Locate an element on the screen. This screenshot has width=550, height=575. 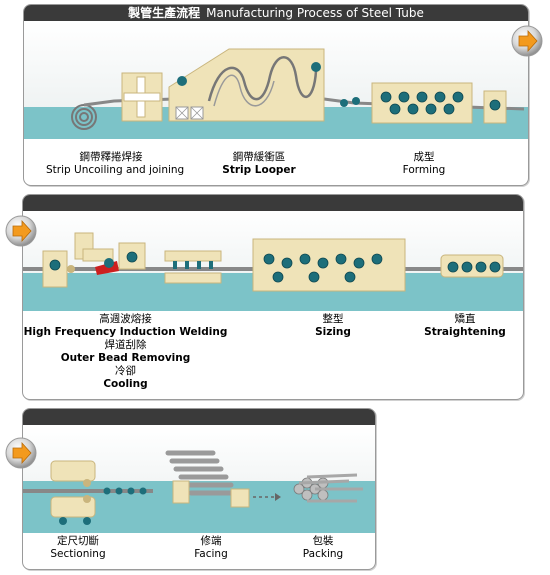
label-cn: 鋼帶釋捲焊接 is located at coordinates (111, 157).